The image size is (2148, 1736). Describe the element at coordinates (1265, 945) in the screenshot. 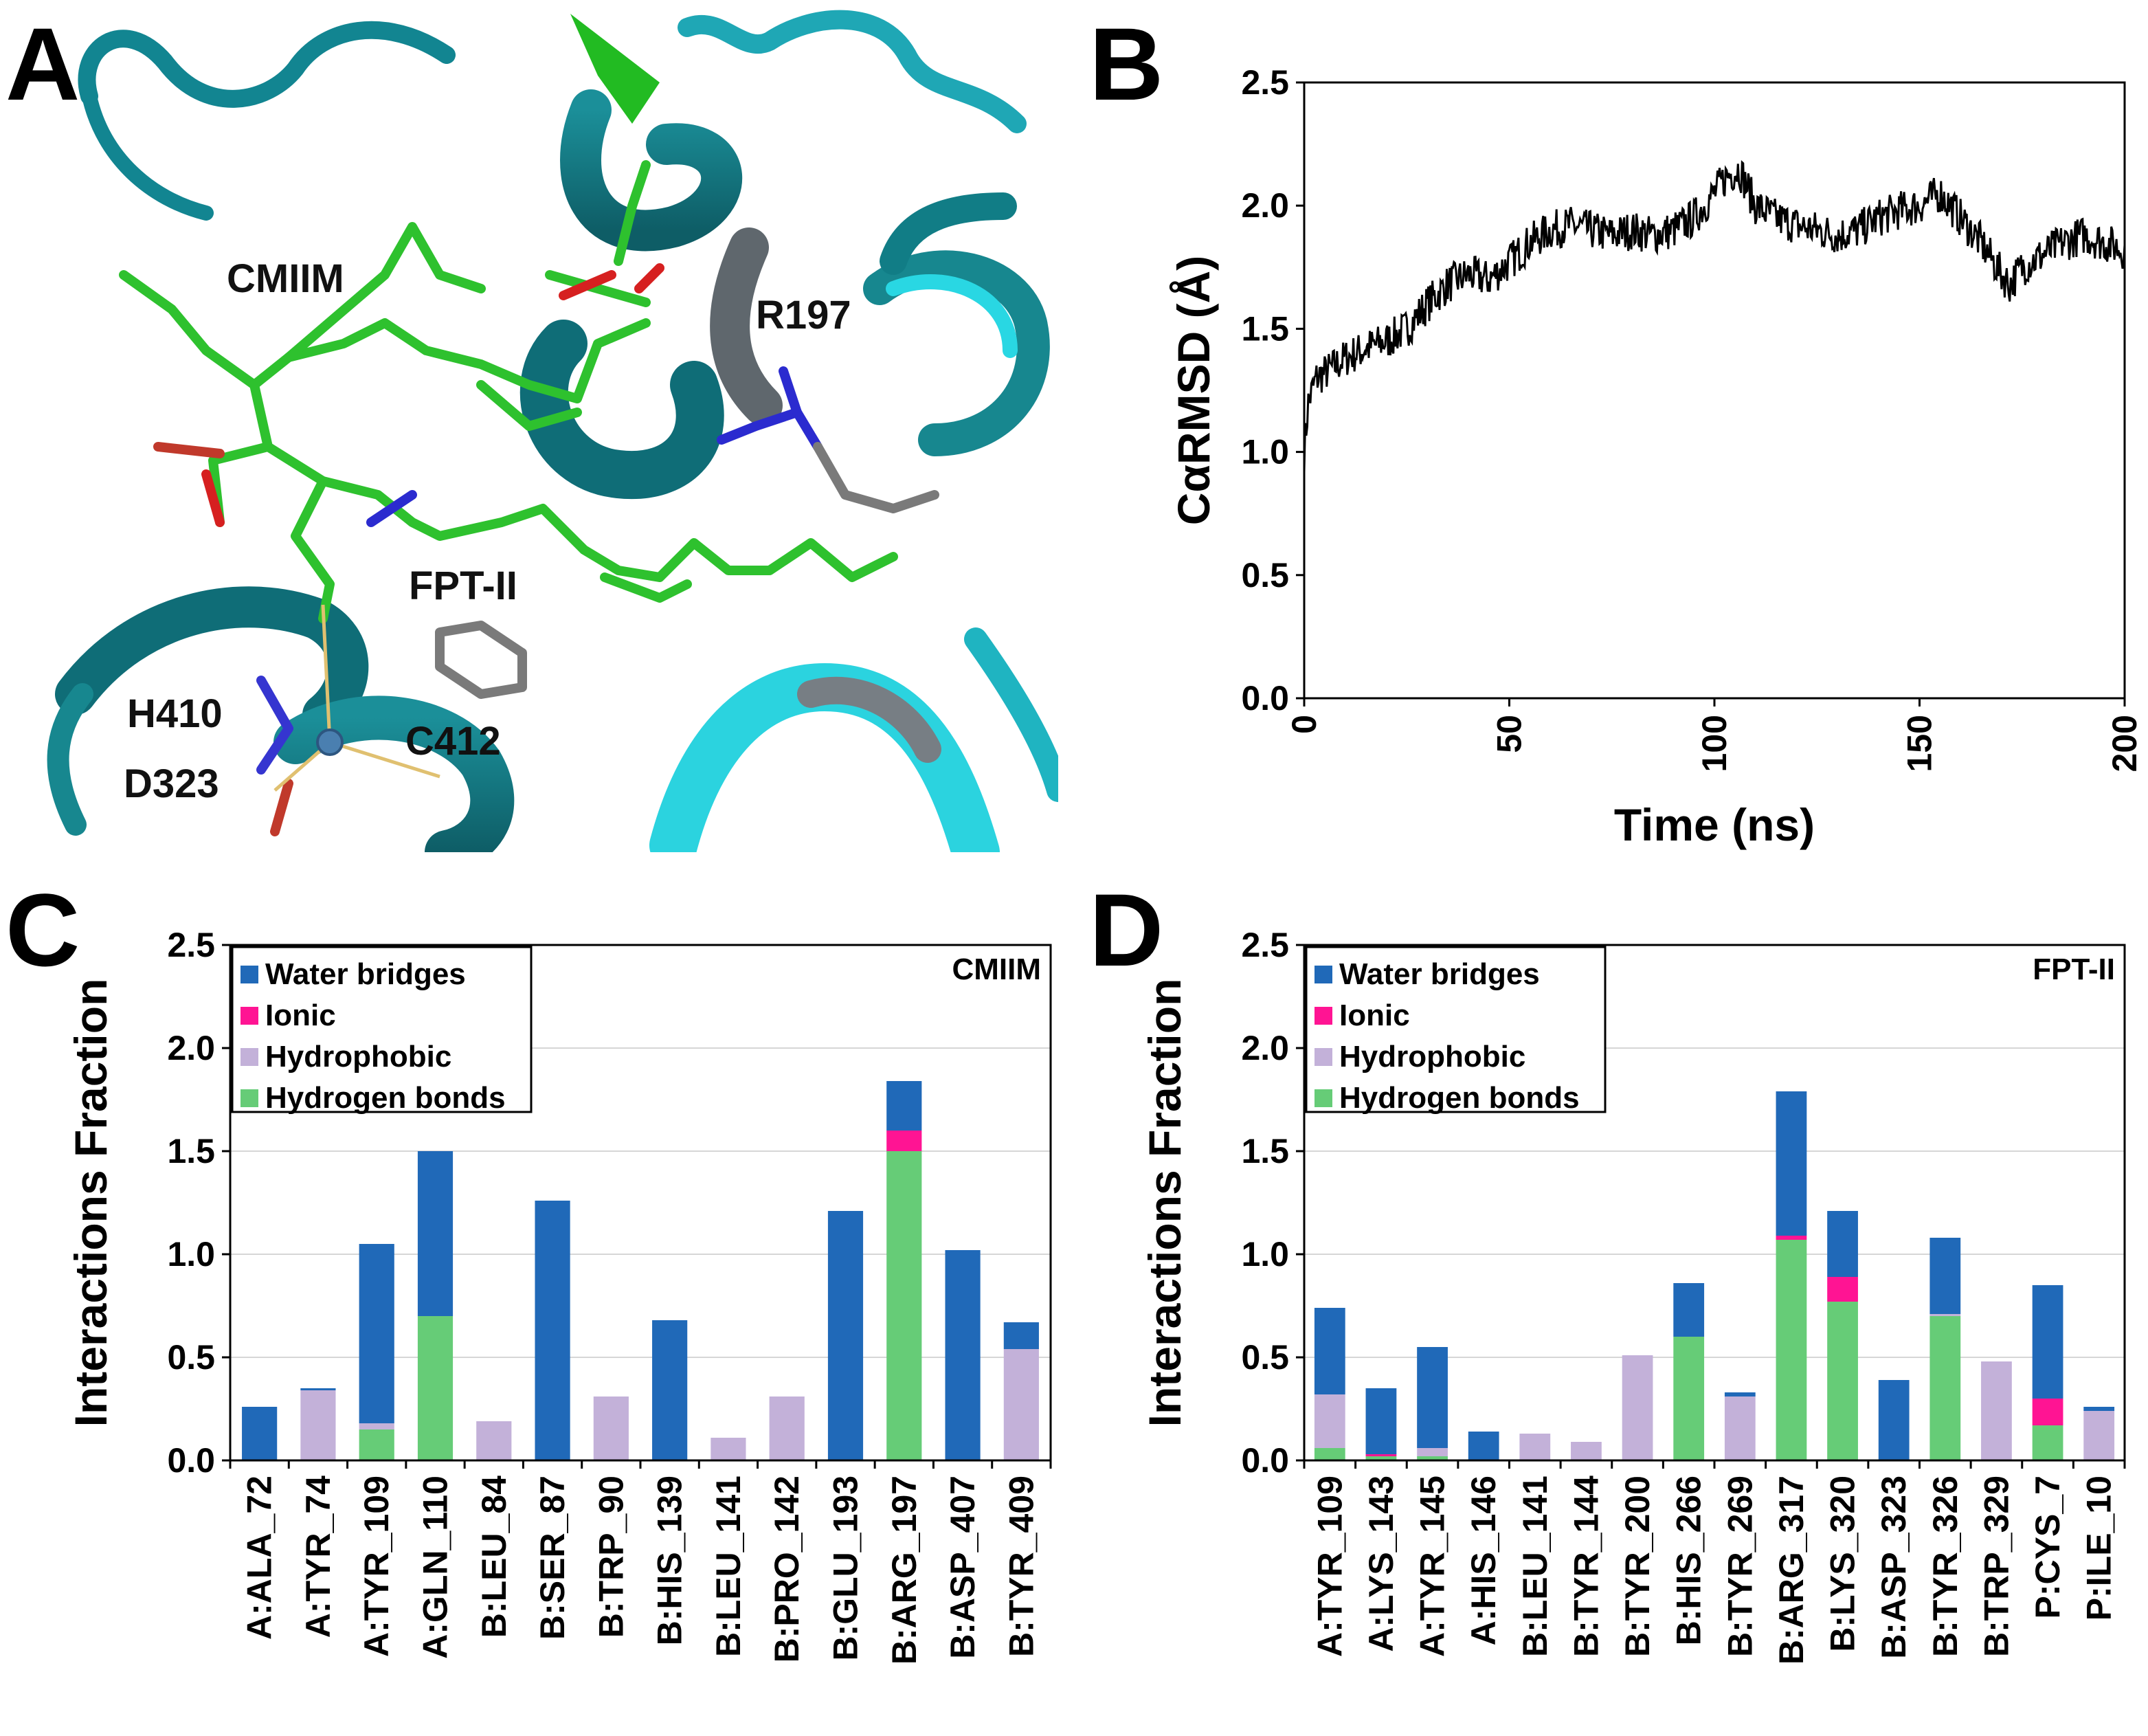

I see `fpt-y-tick-label: 2.5` at that location.